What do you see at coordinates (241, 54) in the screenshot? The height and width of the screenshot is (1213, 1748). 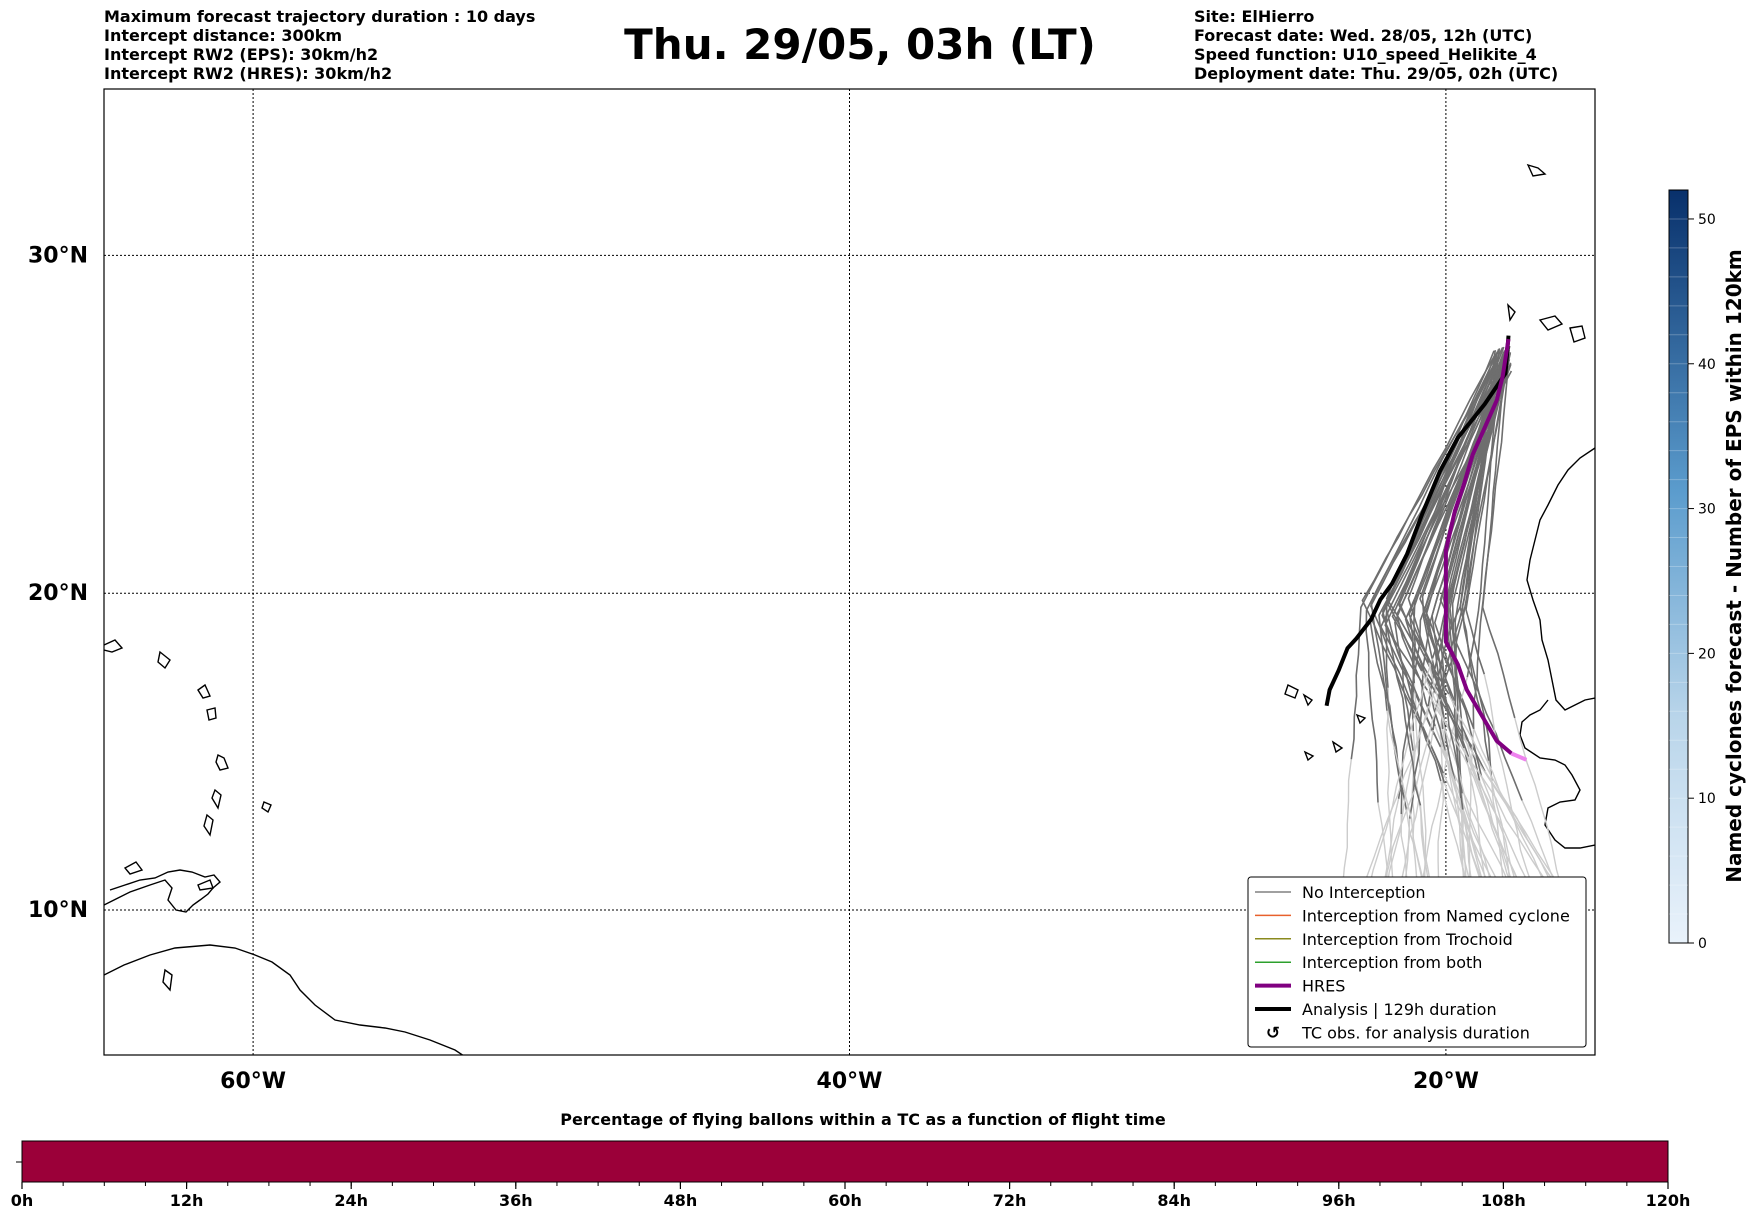 I see `info-line: Intercept RW2 (EPS): 30km/h2` at bounding box center [241, 54].